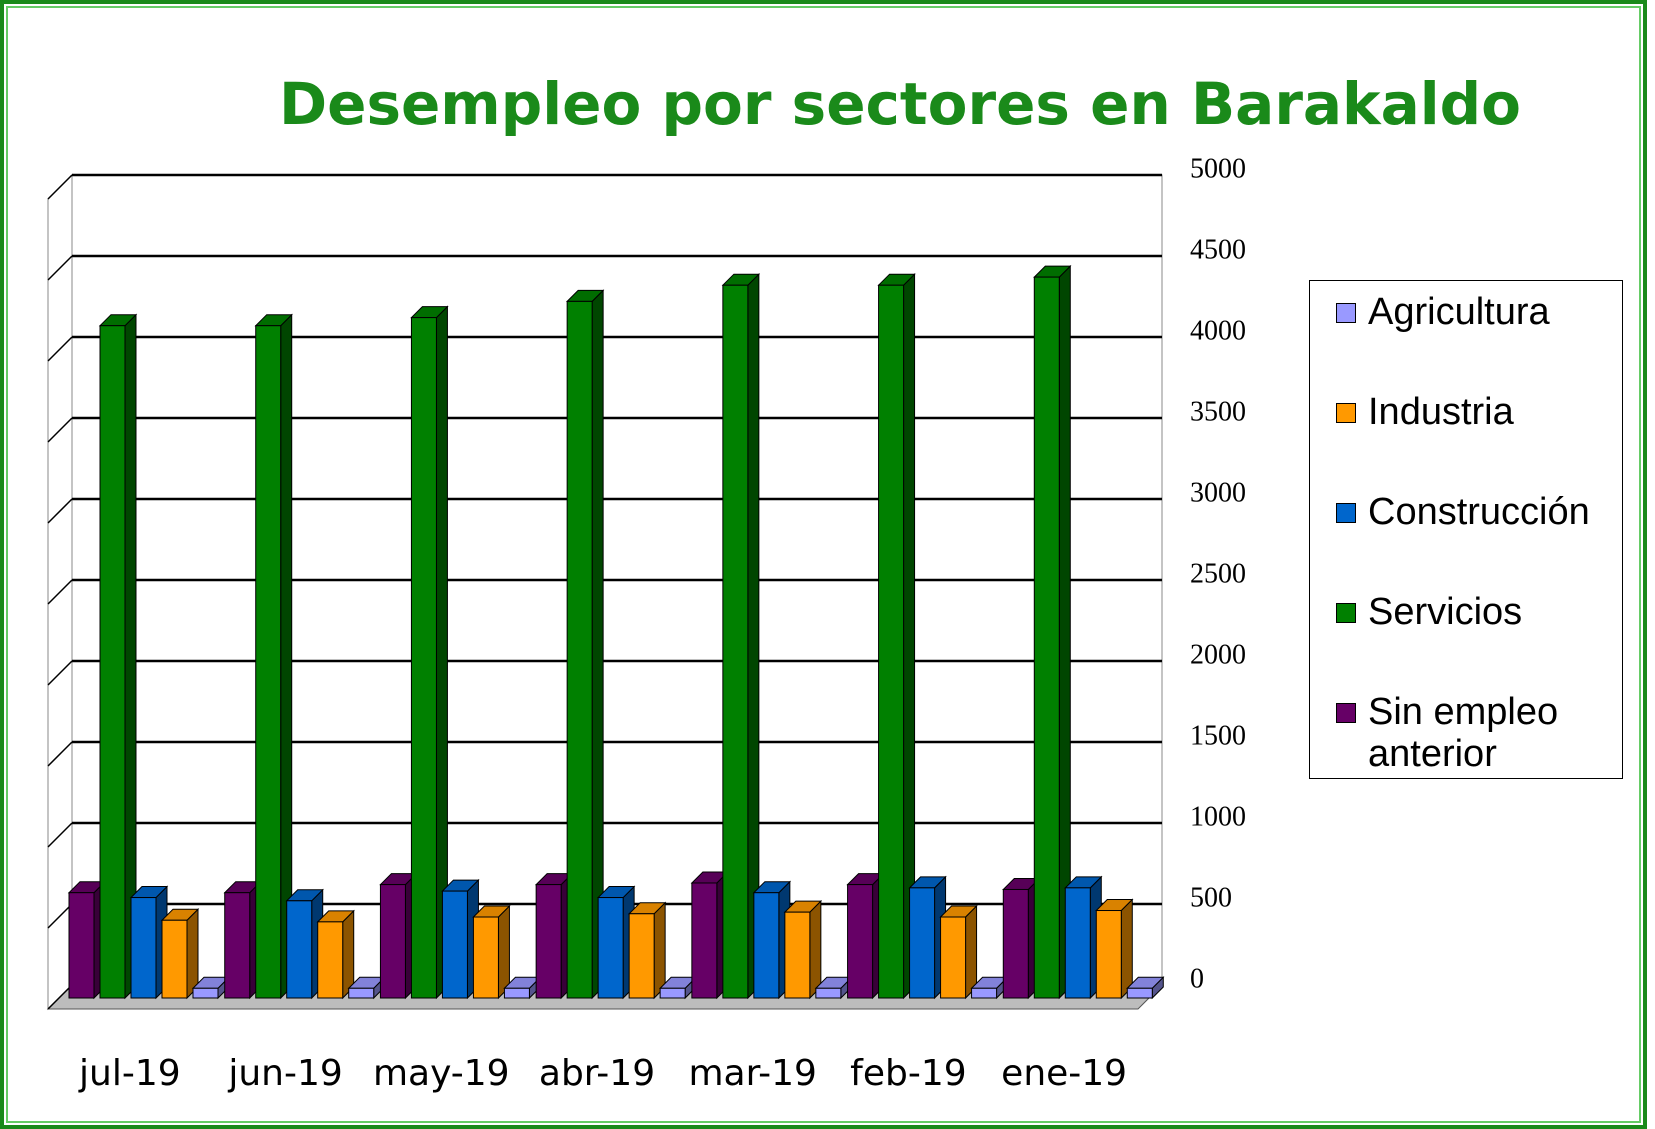 Image resolution: width=1655 pixels, height=1129 pixels. What do you see at coordinates (129, 1073) in the screenshot?
I see `x-tick-label: jul-19` at bounding box center [129, 1073].